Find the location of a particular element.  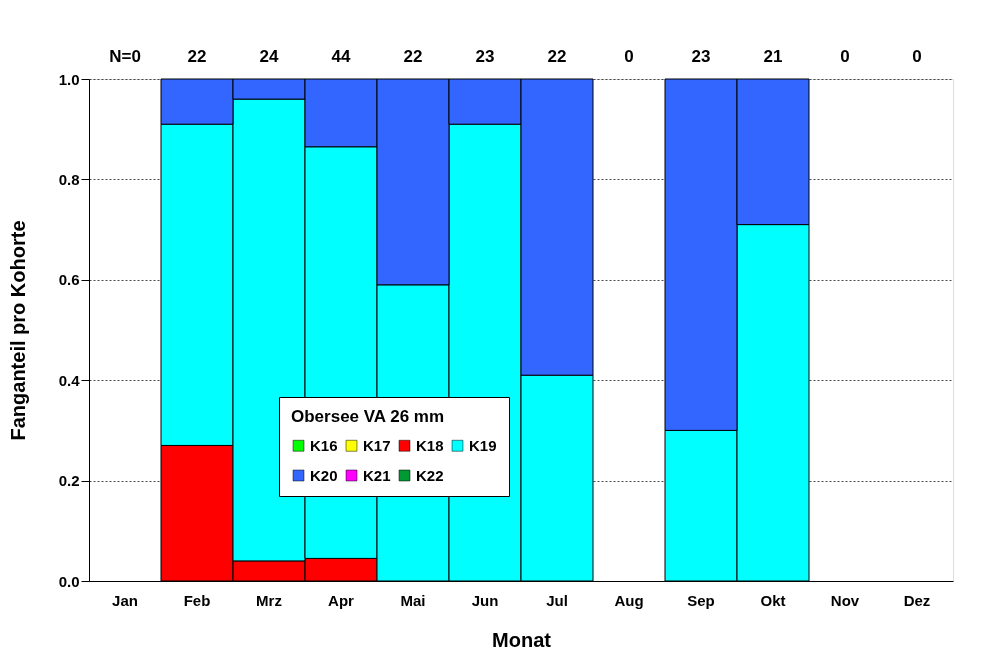

x-tick-label: Jun is located at coordinates (485, 600).